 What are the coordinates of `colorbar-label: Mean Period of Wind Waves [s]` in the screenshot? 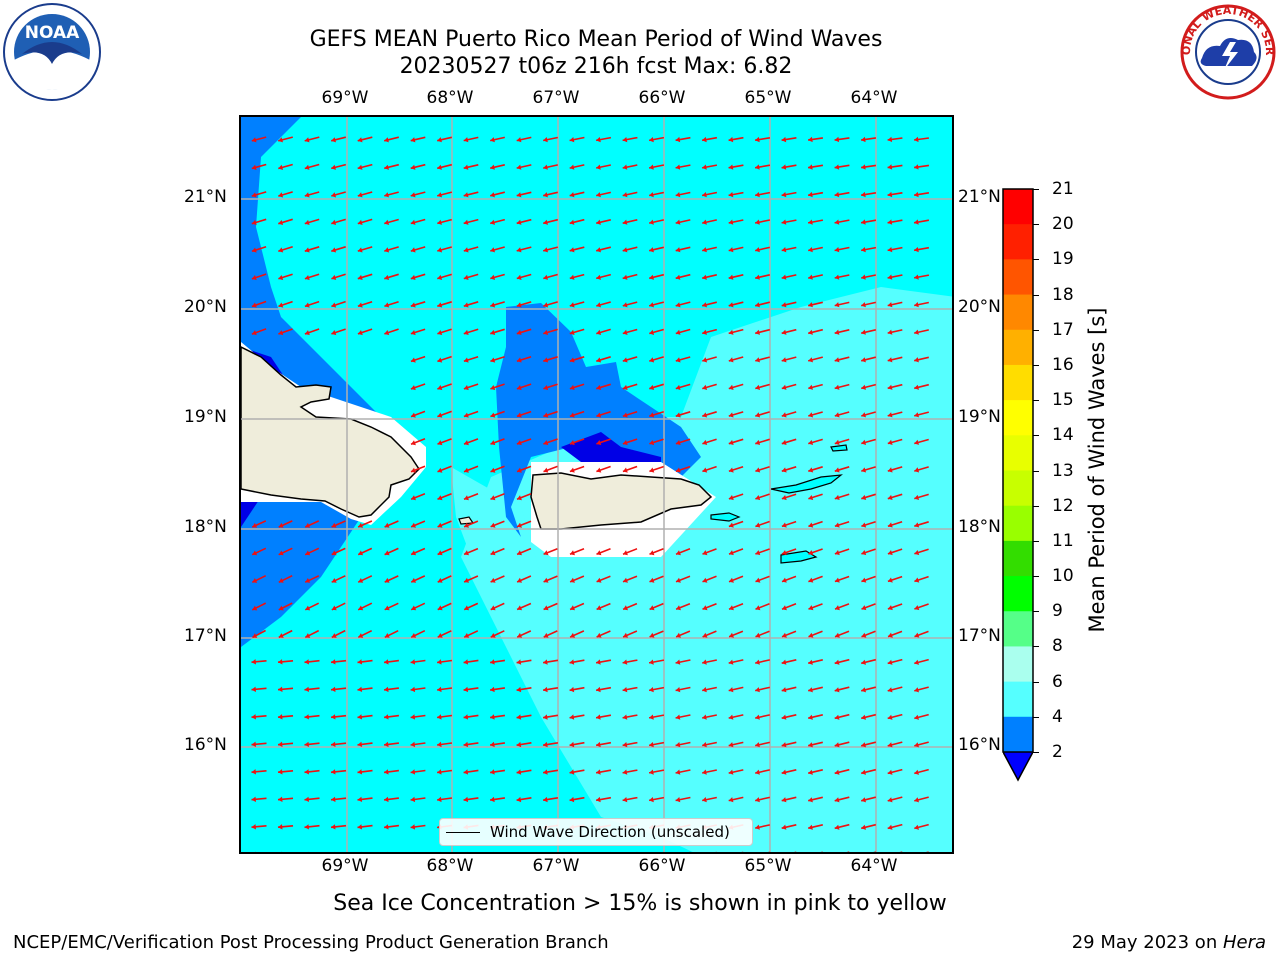 It's located at (1097, 470).